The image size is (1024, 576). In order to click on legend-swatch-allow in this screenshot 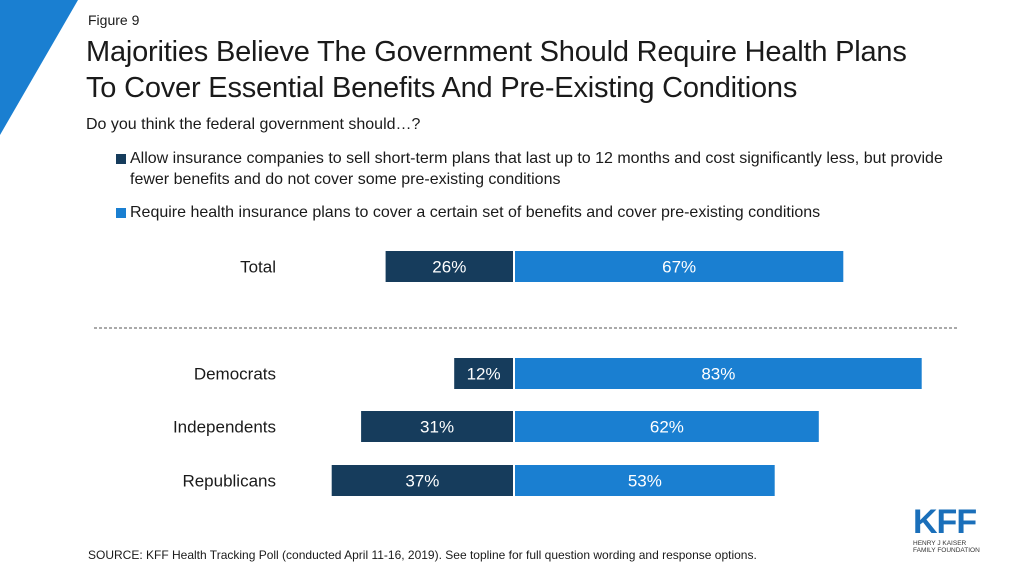, I will do `click(121, 159)`.